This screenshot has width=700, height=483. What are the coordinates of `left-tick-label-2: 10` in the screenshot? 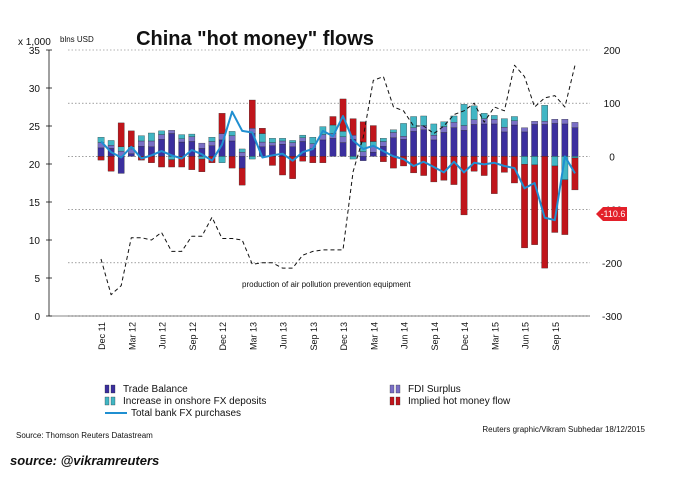 It's located at (35, 241).